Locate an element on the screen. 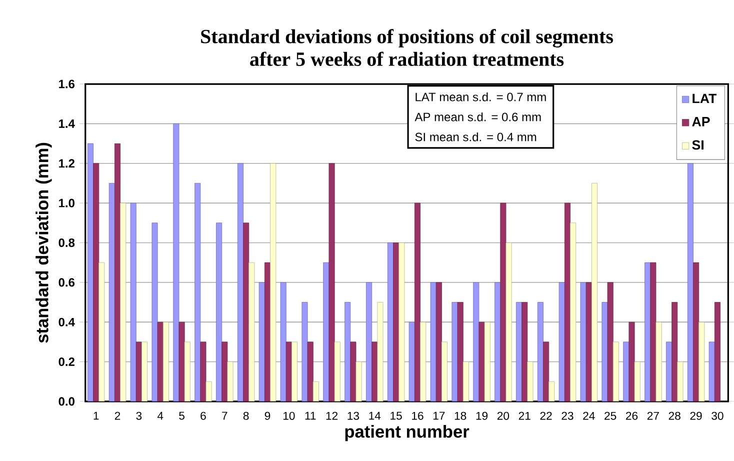 The height and width of the screenshot is (461, 734). legend-label: SI is located at coordinates (698, 145).